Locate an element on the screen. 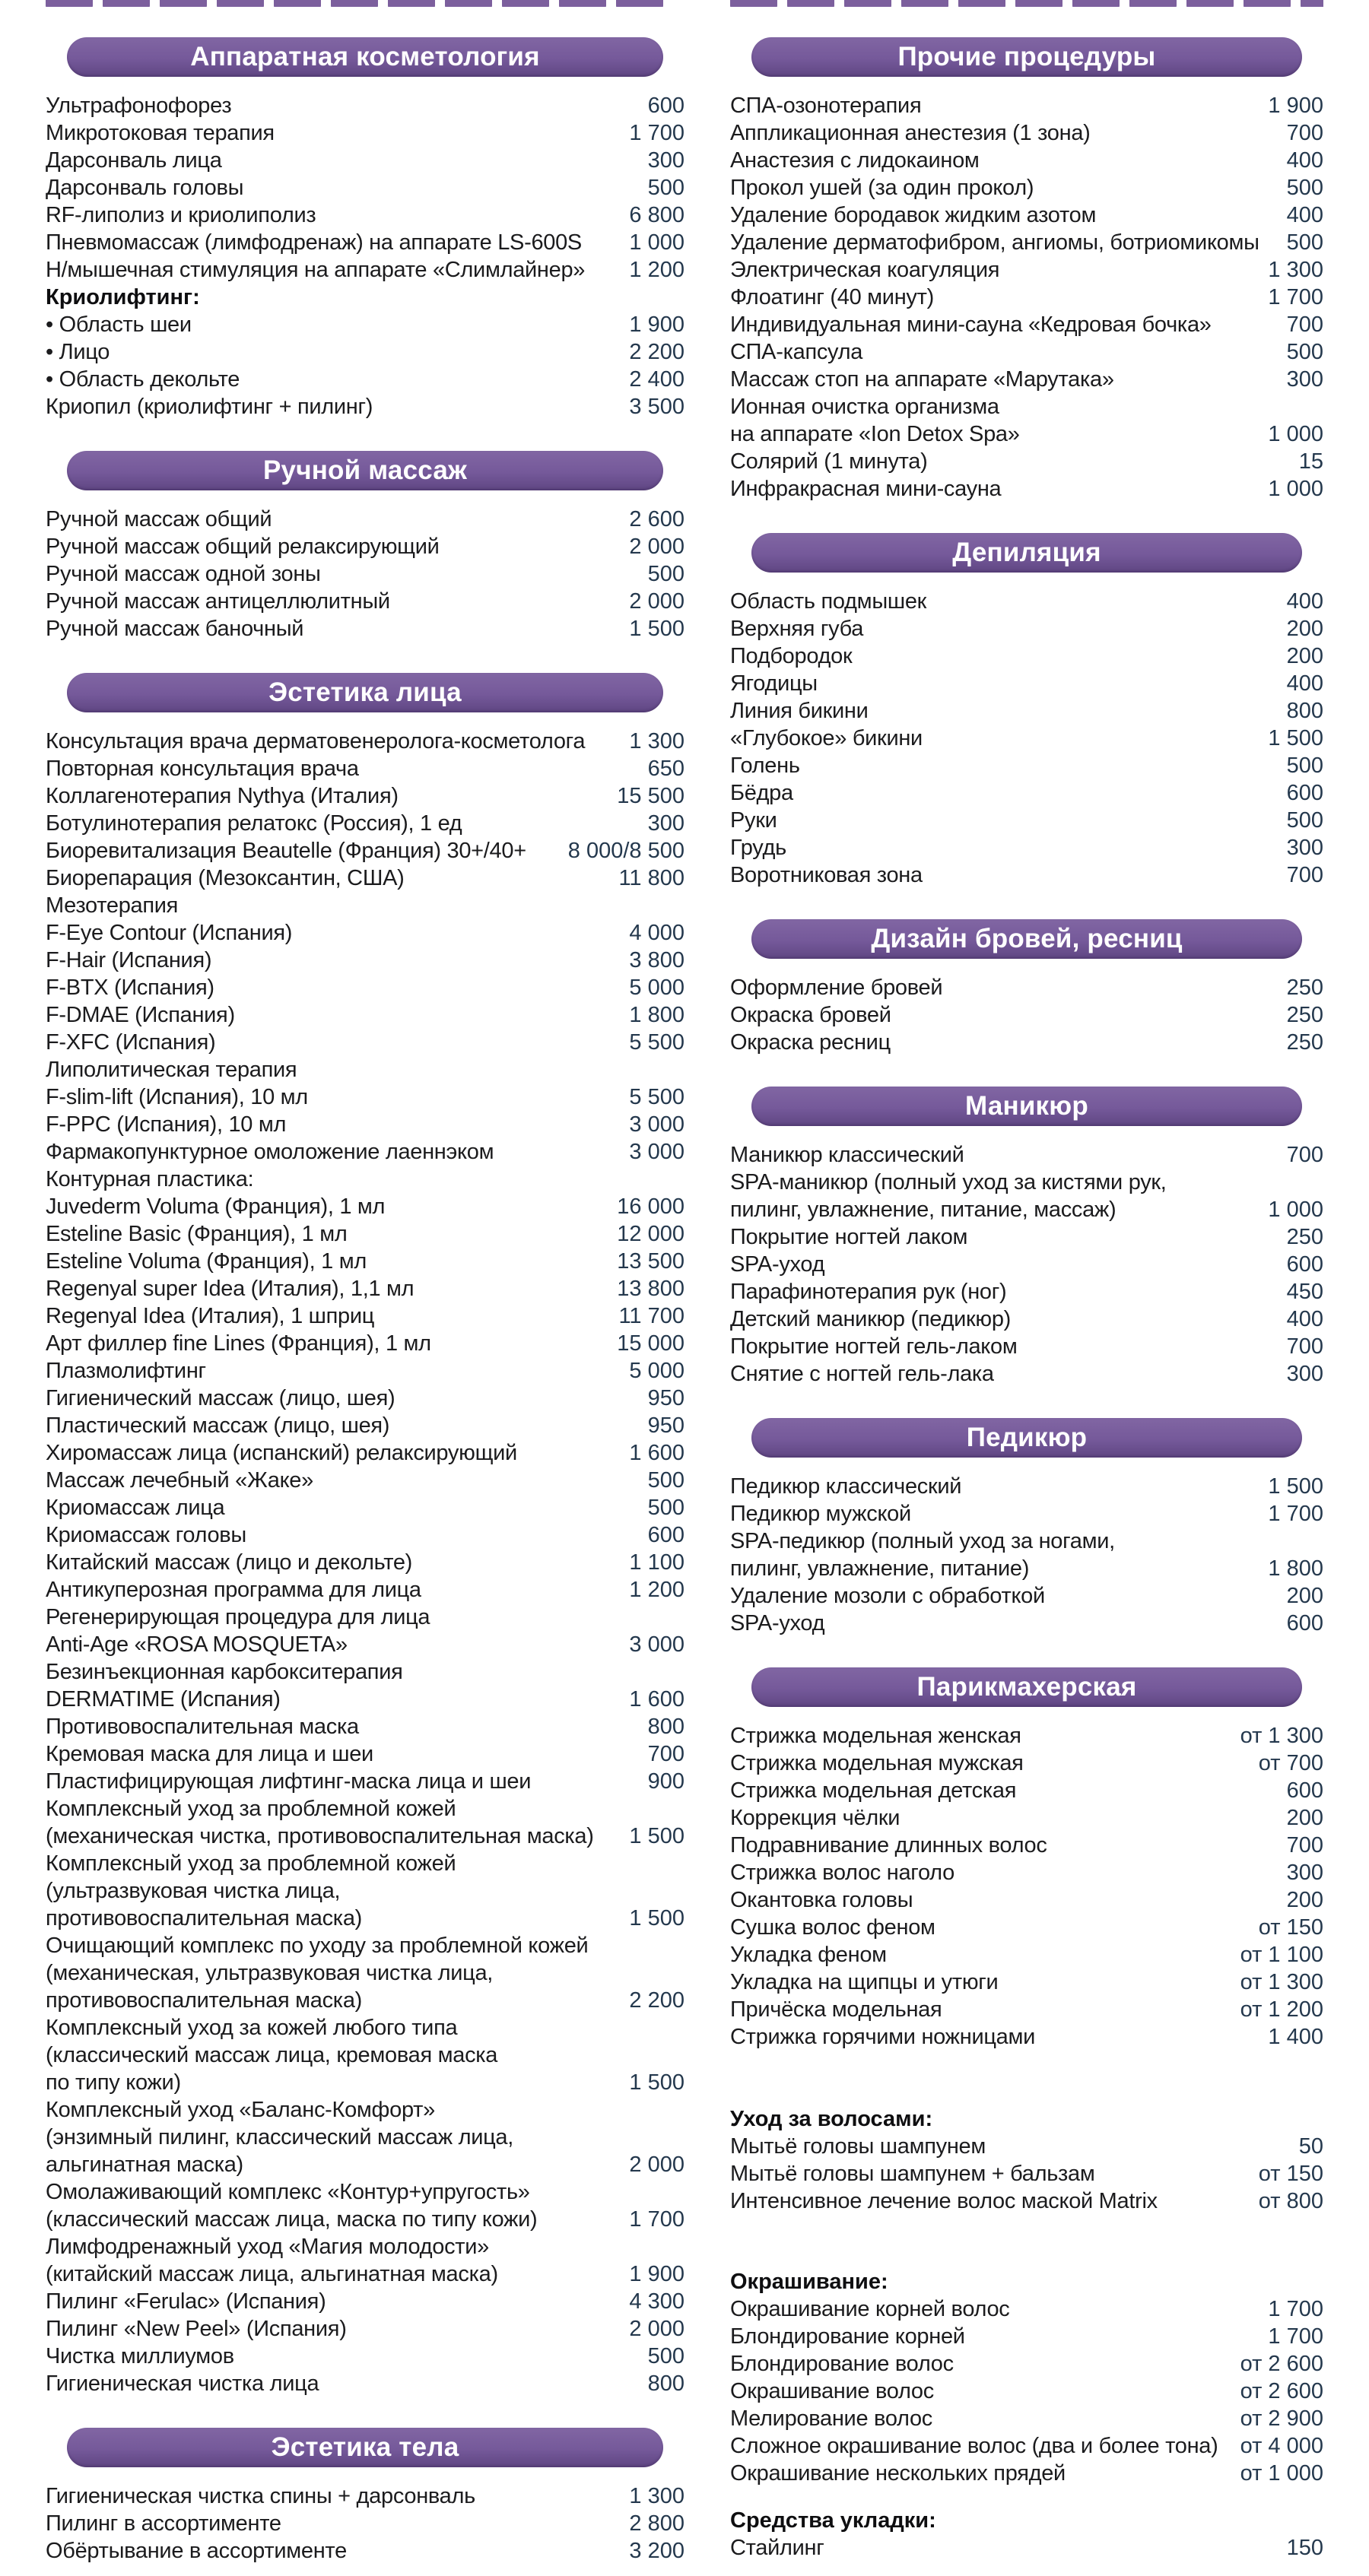 This screenshot has width=1369, height=2576. service-price: 1 300 is located at coordinates (656, 2496).